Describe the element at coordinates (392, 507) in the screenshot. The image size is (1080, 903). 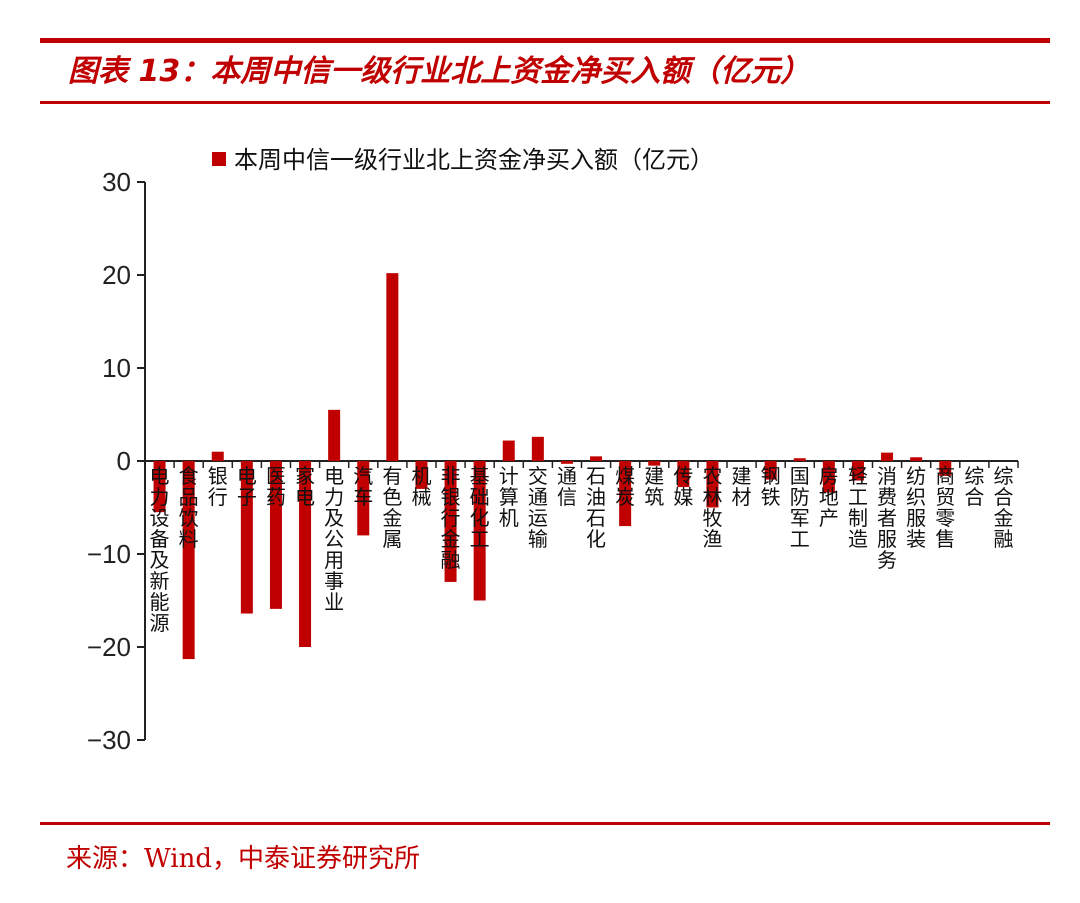
I see `category-label: 有色金属` at that location.